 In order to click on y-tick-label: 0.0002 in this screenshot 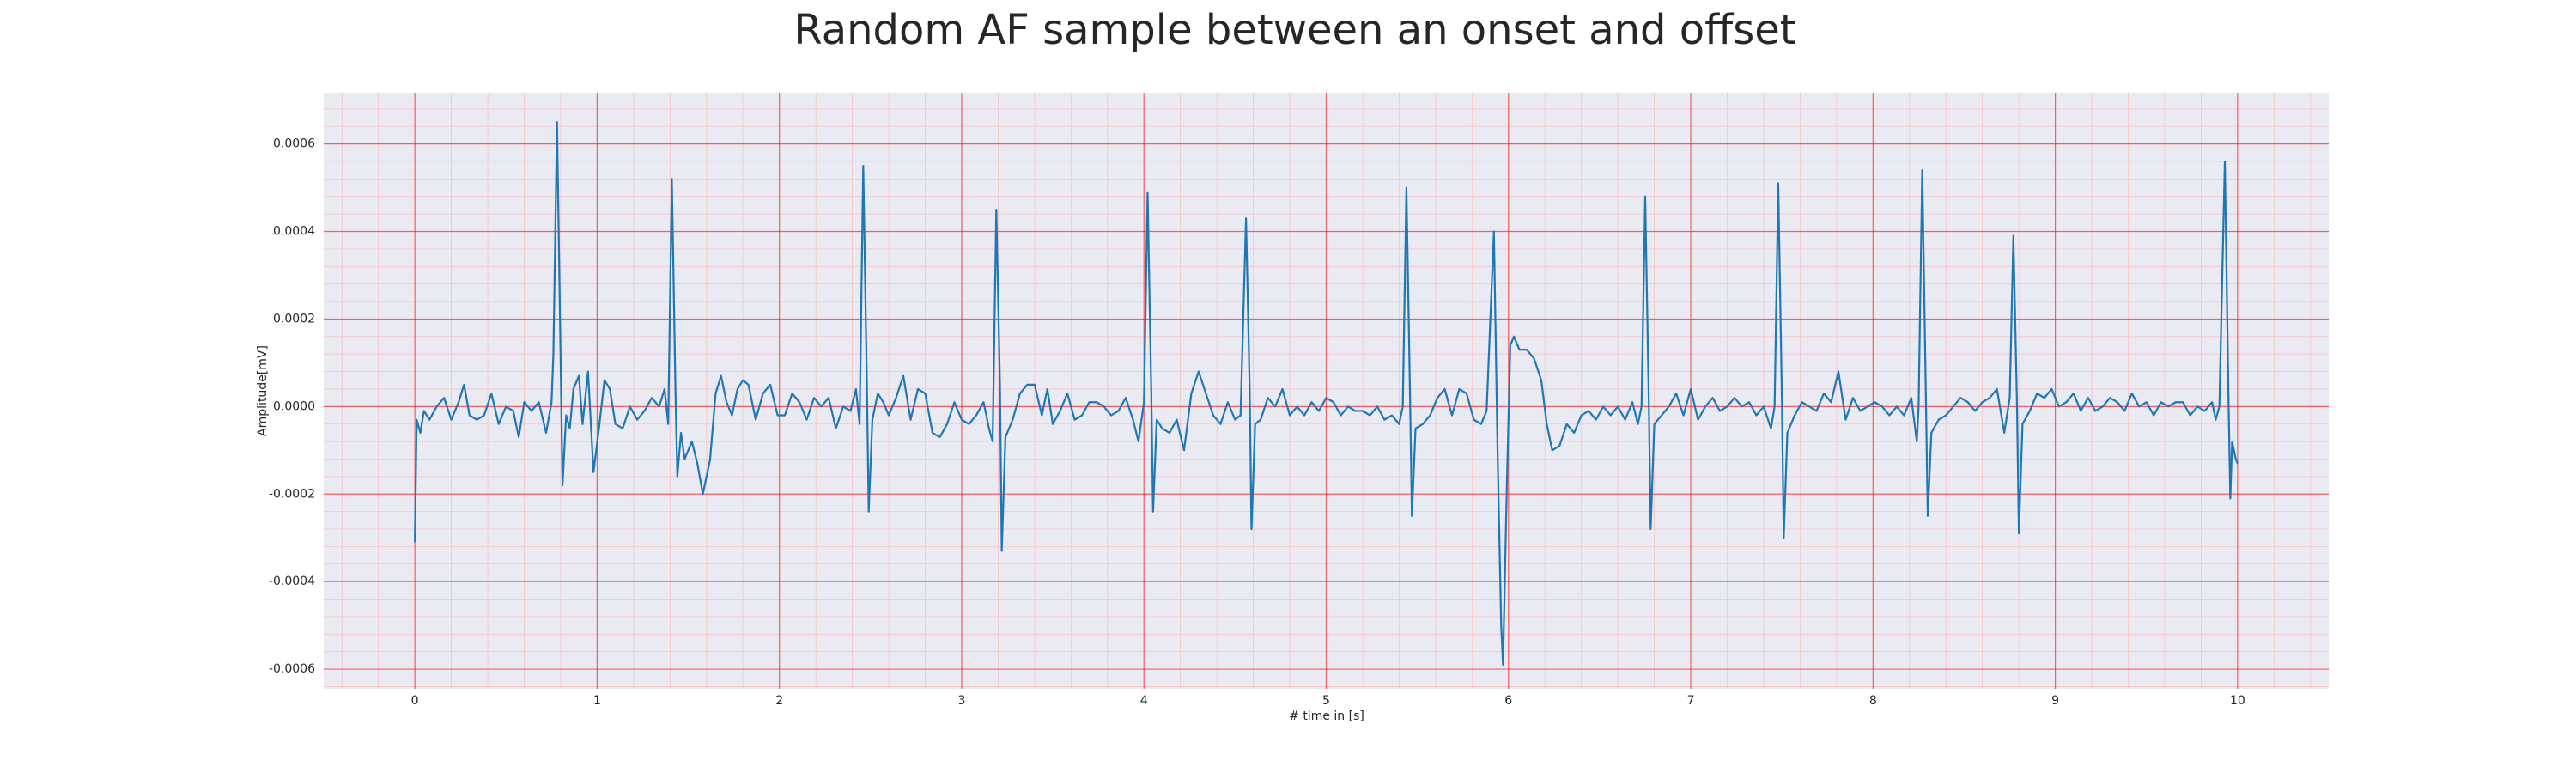, I will do `click(294, 319)`.